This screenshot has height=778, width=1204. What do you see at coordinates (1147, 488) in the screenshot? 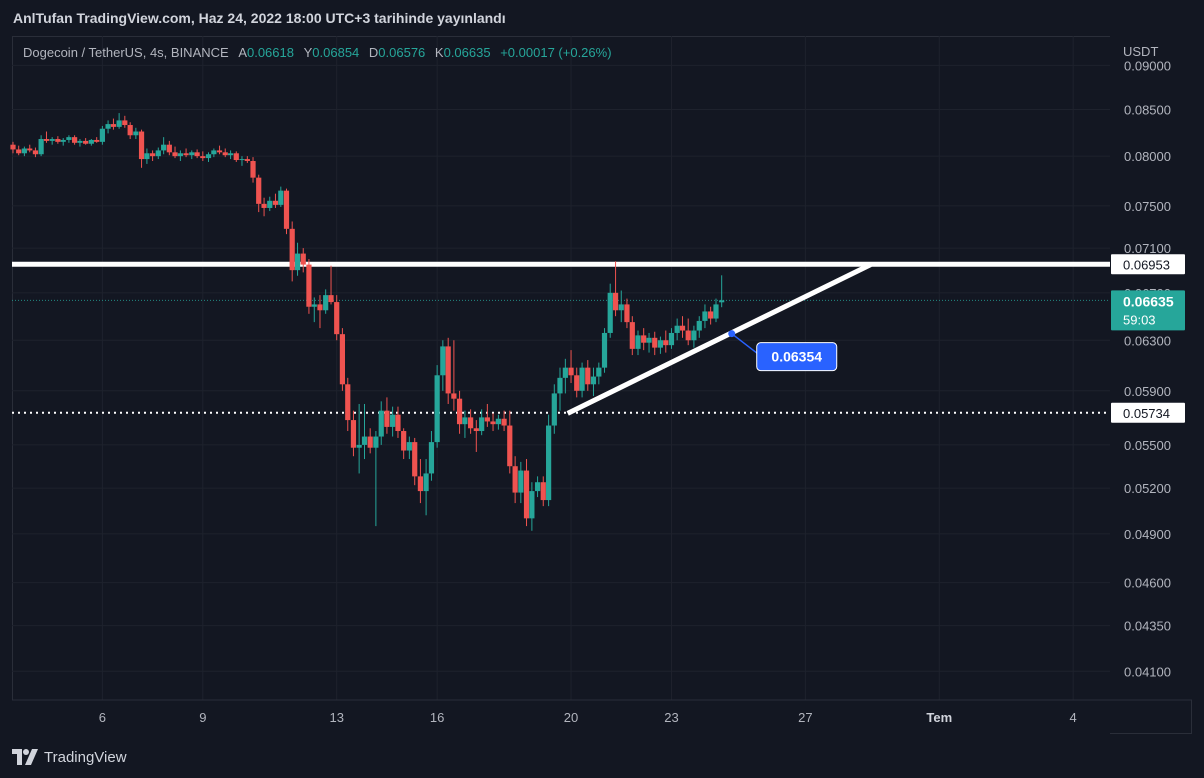
I see `price-tick: 0.05200` at bounding box center [1147, 488].